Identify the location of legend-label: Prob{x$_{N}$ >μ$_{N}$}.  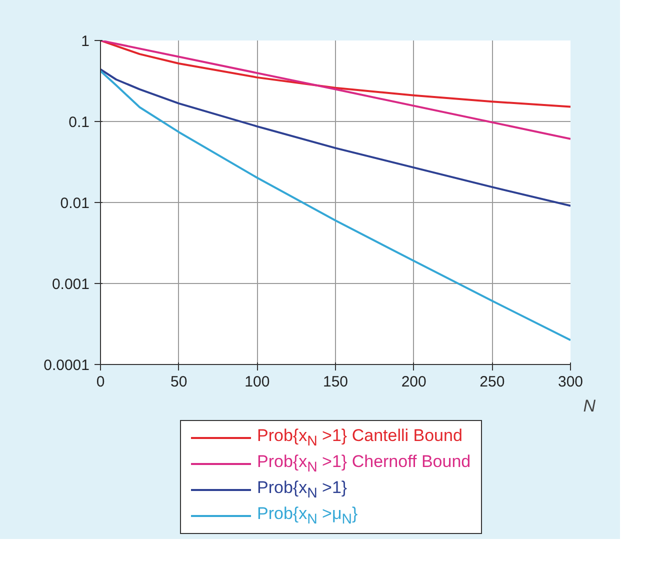
(307, 516).